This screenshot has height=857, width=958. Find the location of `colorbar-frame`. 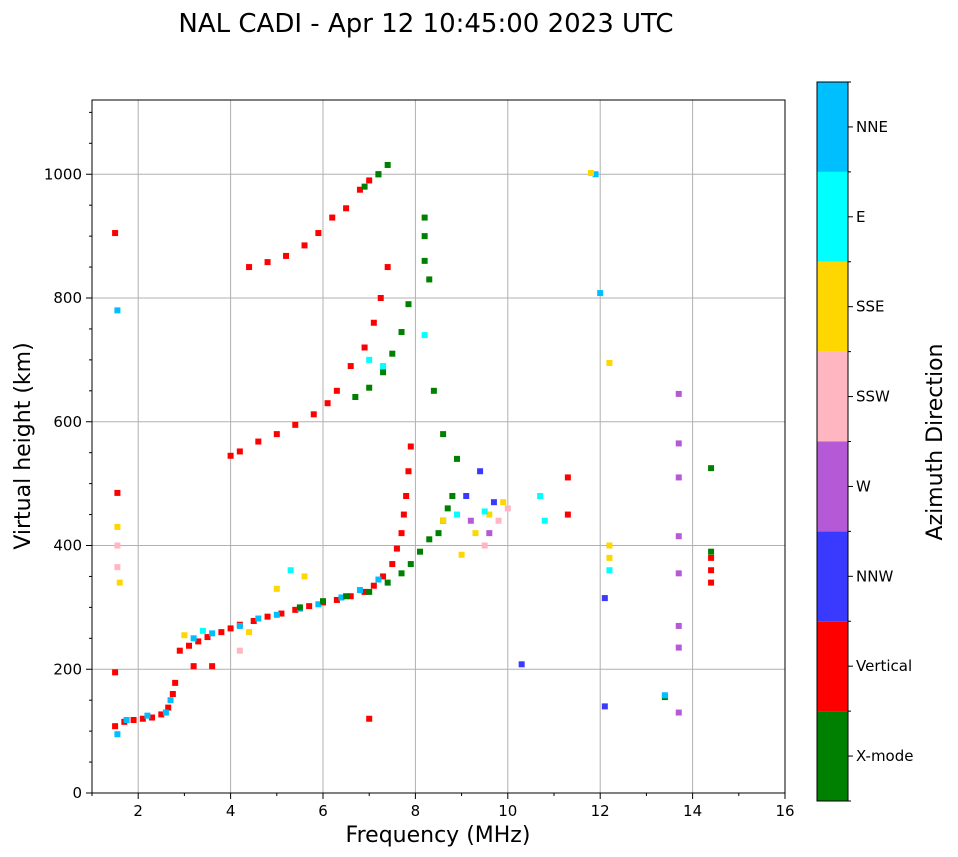

colorbar-frame is located at coordinates (832, 441).